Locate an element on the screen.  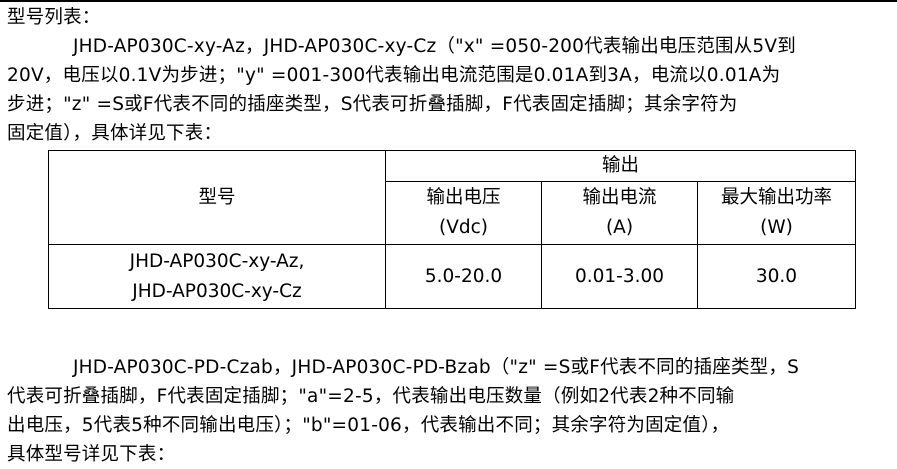
para2-line: 具体型号详见下表： is located at coordinates (91, 454).